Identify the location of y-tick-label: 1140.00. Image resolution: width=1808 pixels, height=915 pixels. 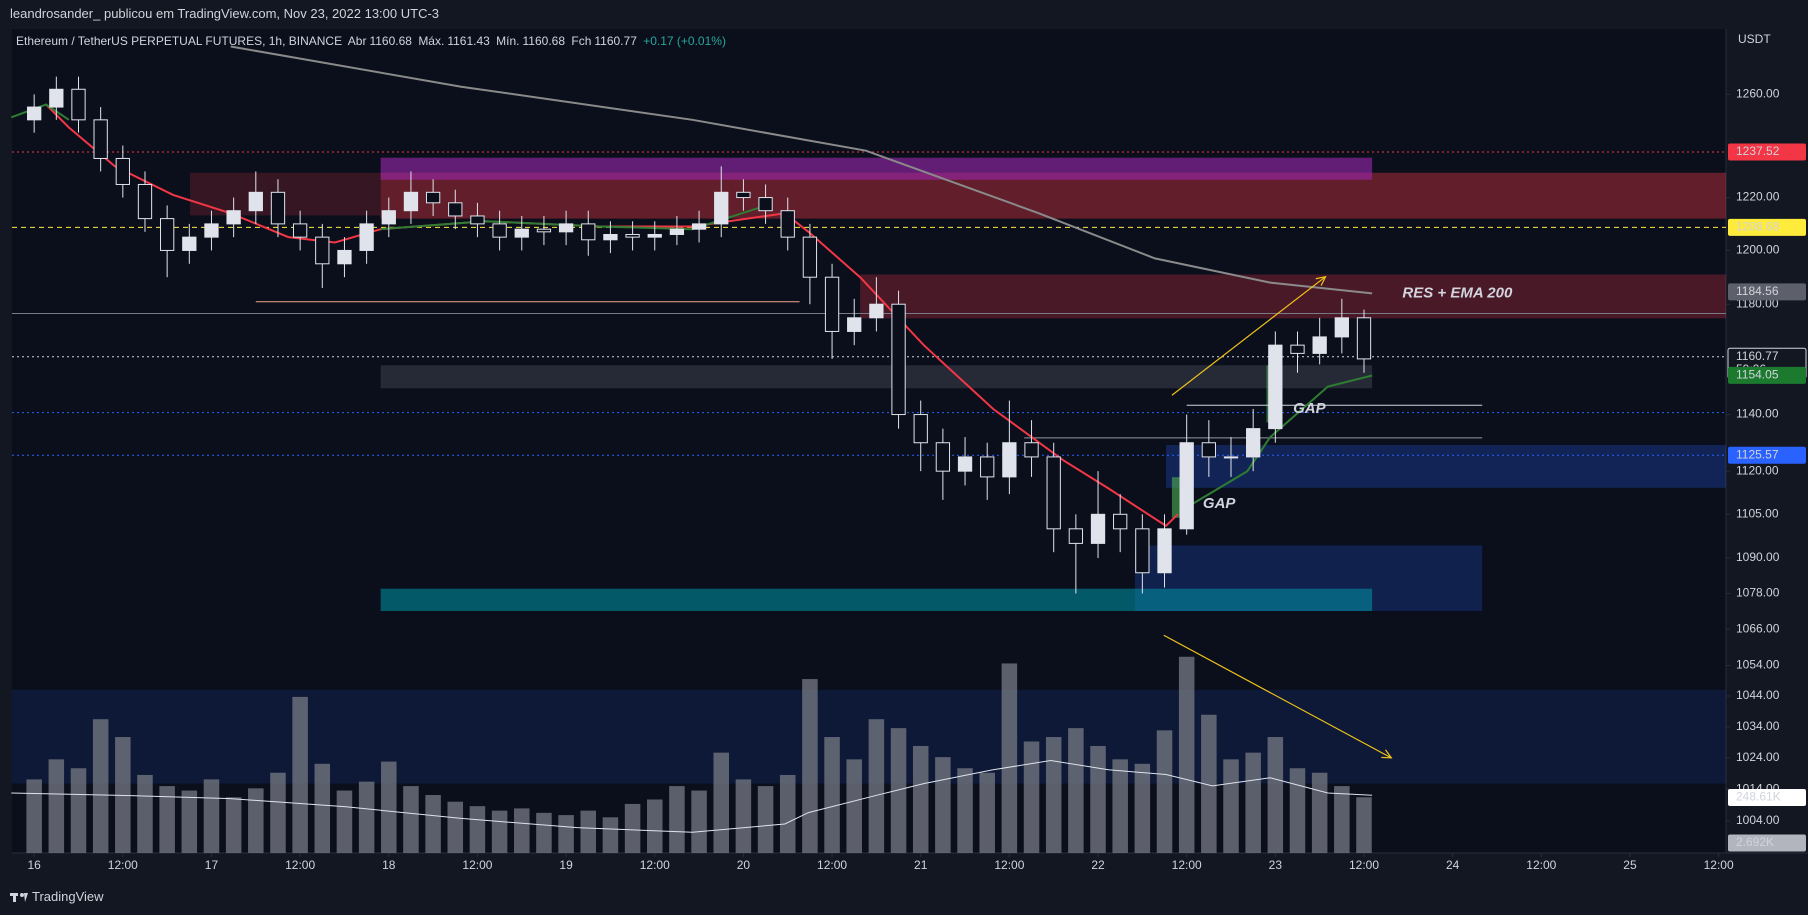
(1757, 414).